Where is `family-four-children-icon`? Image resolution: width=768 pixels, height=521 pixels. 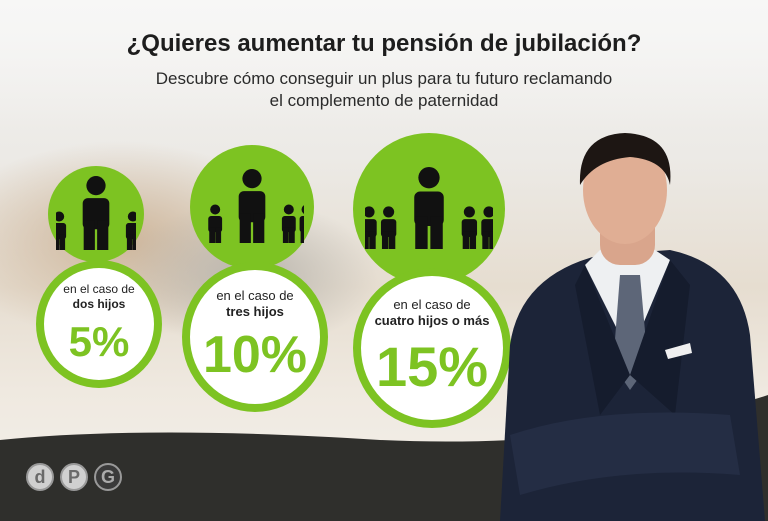 family-four-children-icon is located at coordinates (429, 208).